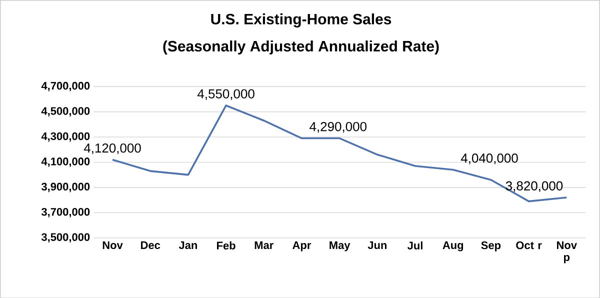 This screenshot has height=298, width=600. Describe the element at coordinates (65, 162) in the screenshot. I see `y-tick-label: 4,100,000` at that location.